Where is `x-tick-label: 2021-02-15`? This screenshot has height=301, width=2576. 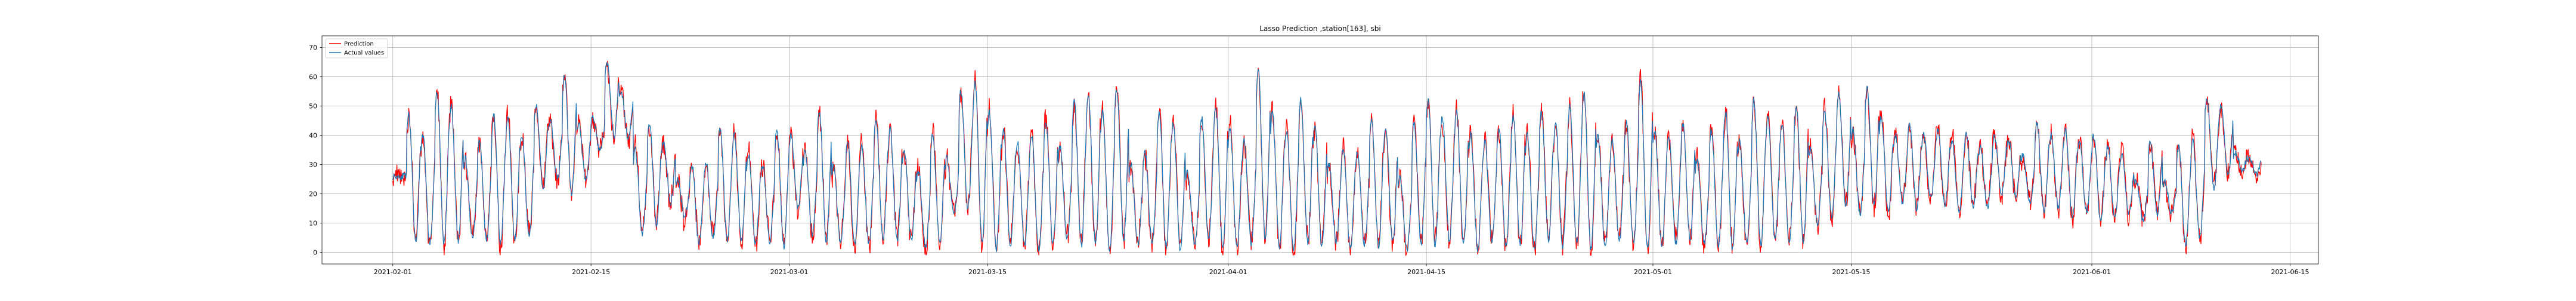 x-tick-label: 2021-02-15 is located at coordinates (591, 272).